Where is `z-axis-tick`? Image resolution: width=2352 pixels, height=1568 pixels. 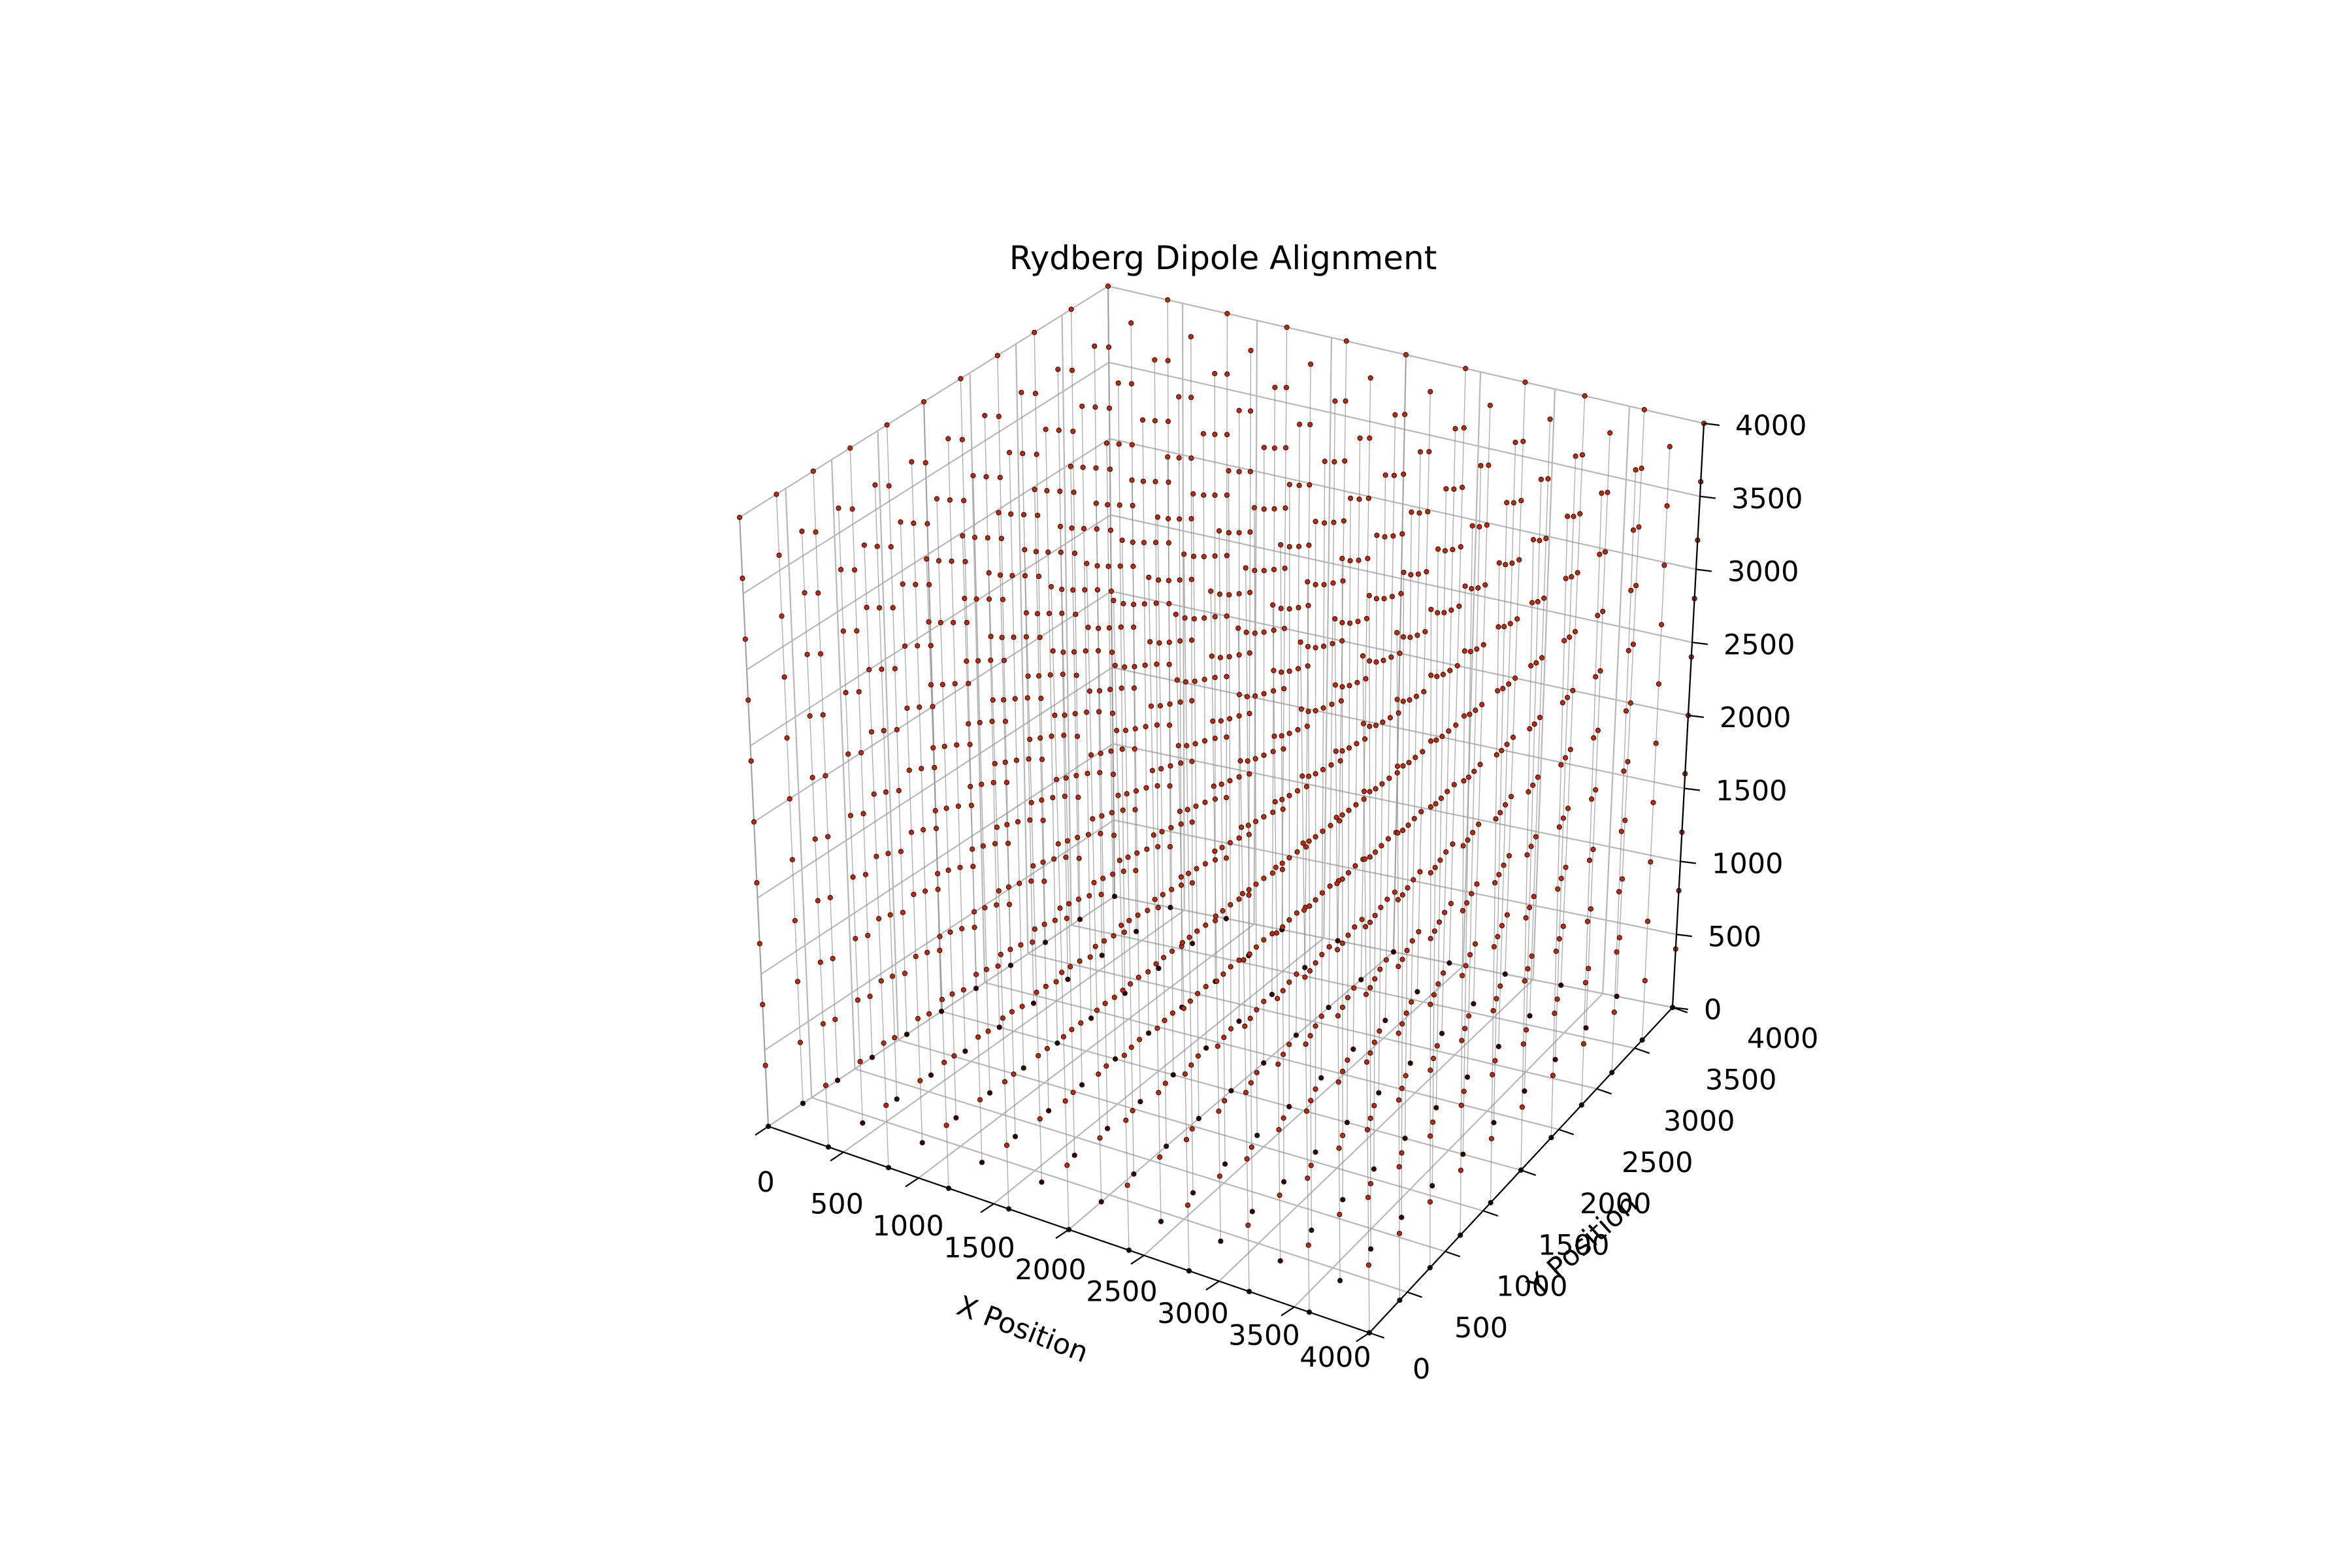
z-axis-tick is located at coordinates (1707, 497).